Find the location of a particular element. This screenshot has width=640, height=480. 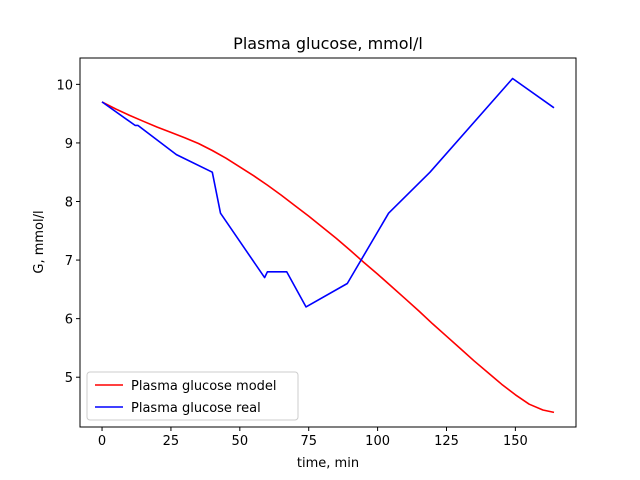

legend-label-0: Plasma glucose model is located at coordinates (204, 386).